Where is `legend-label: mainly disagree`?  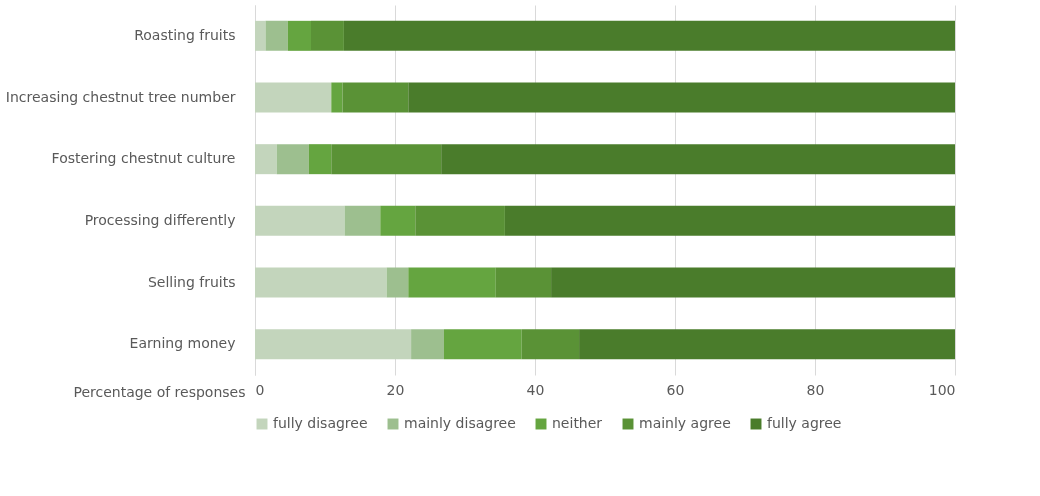 legend-label: mainly disagree is located at coordinates (460, 423).